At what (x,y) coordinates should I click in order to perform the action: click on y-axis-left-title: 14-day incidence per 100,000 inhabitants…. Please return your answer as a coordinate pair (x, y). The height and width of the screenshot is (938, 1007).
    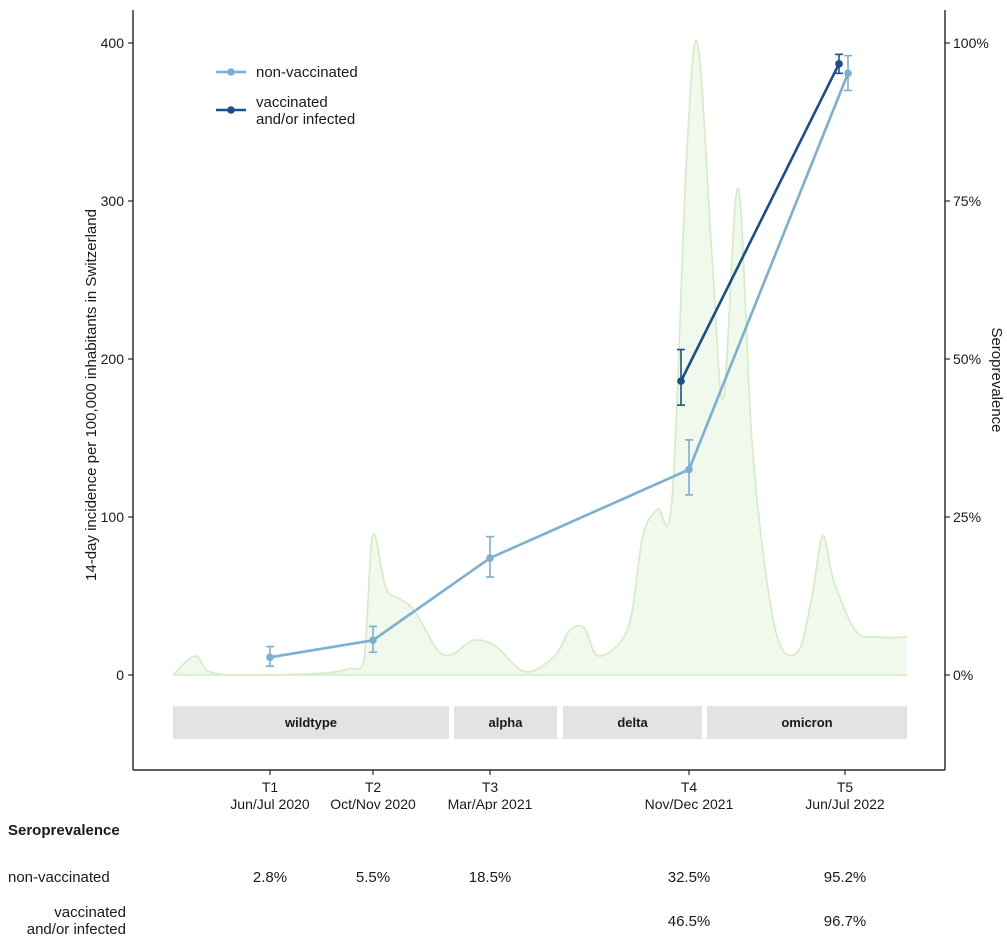
    Looking at the image, I should click on (91, 395).